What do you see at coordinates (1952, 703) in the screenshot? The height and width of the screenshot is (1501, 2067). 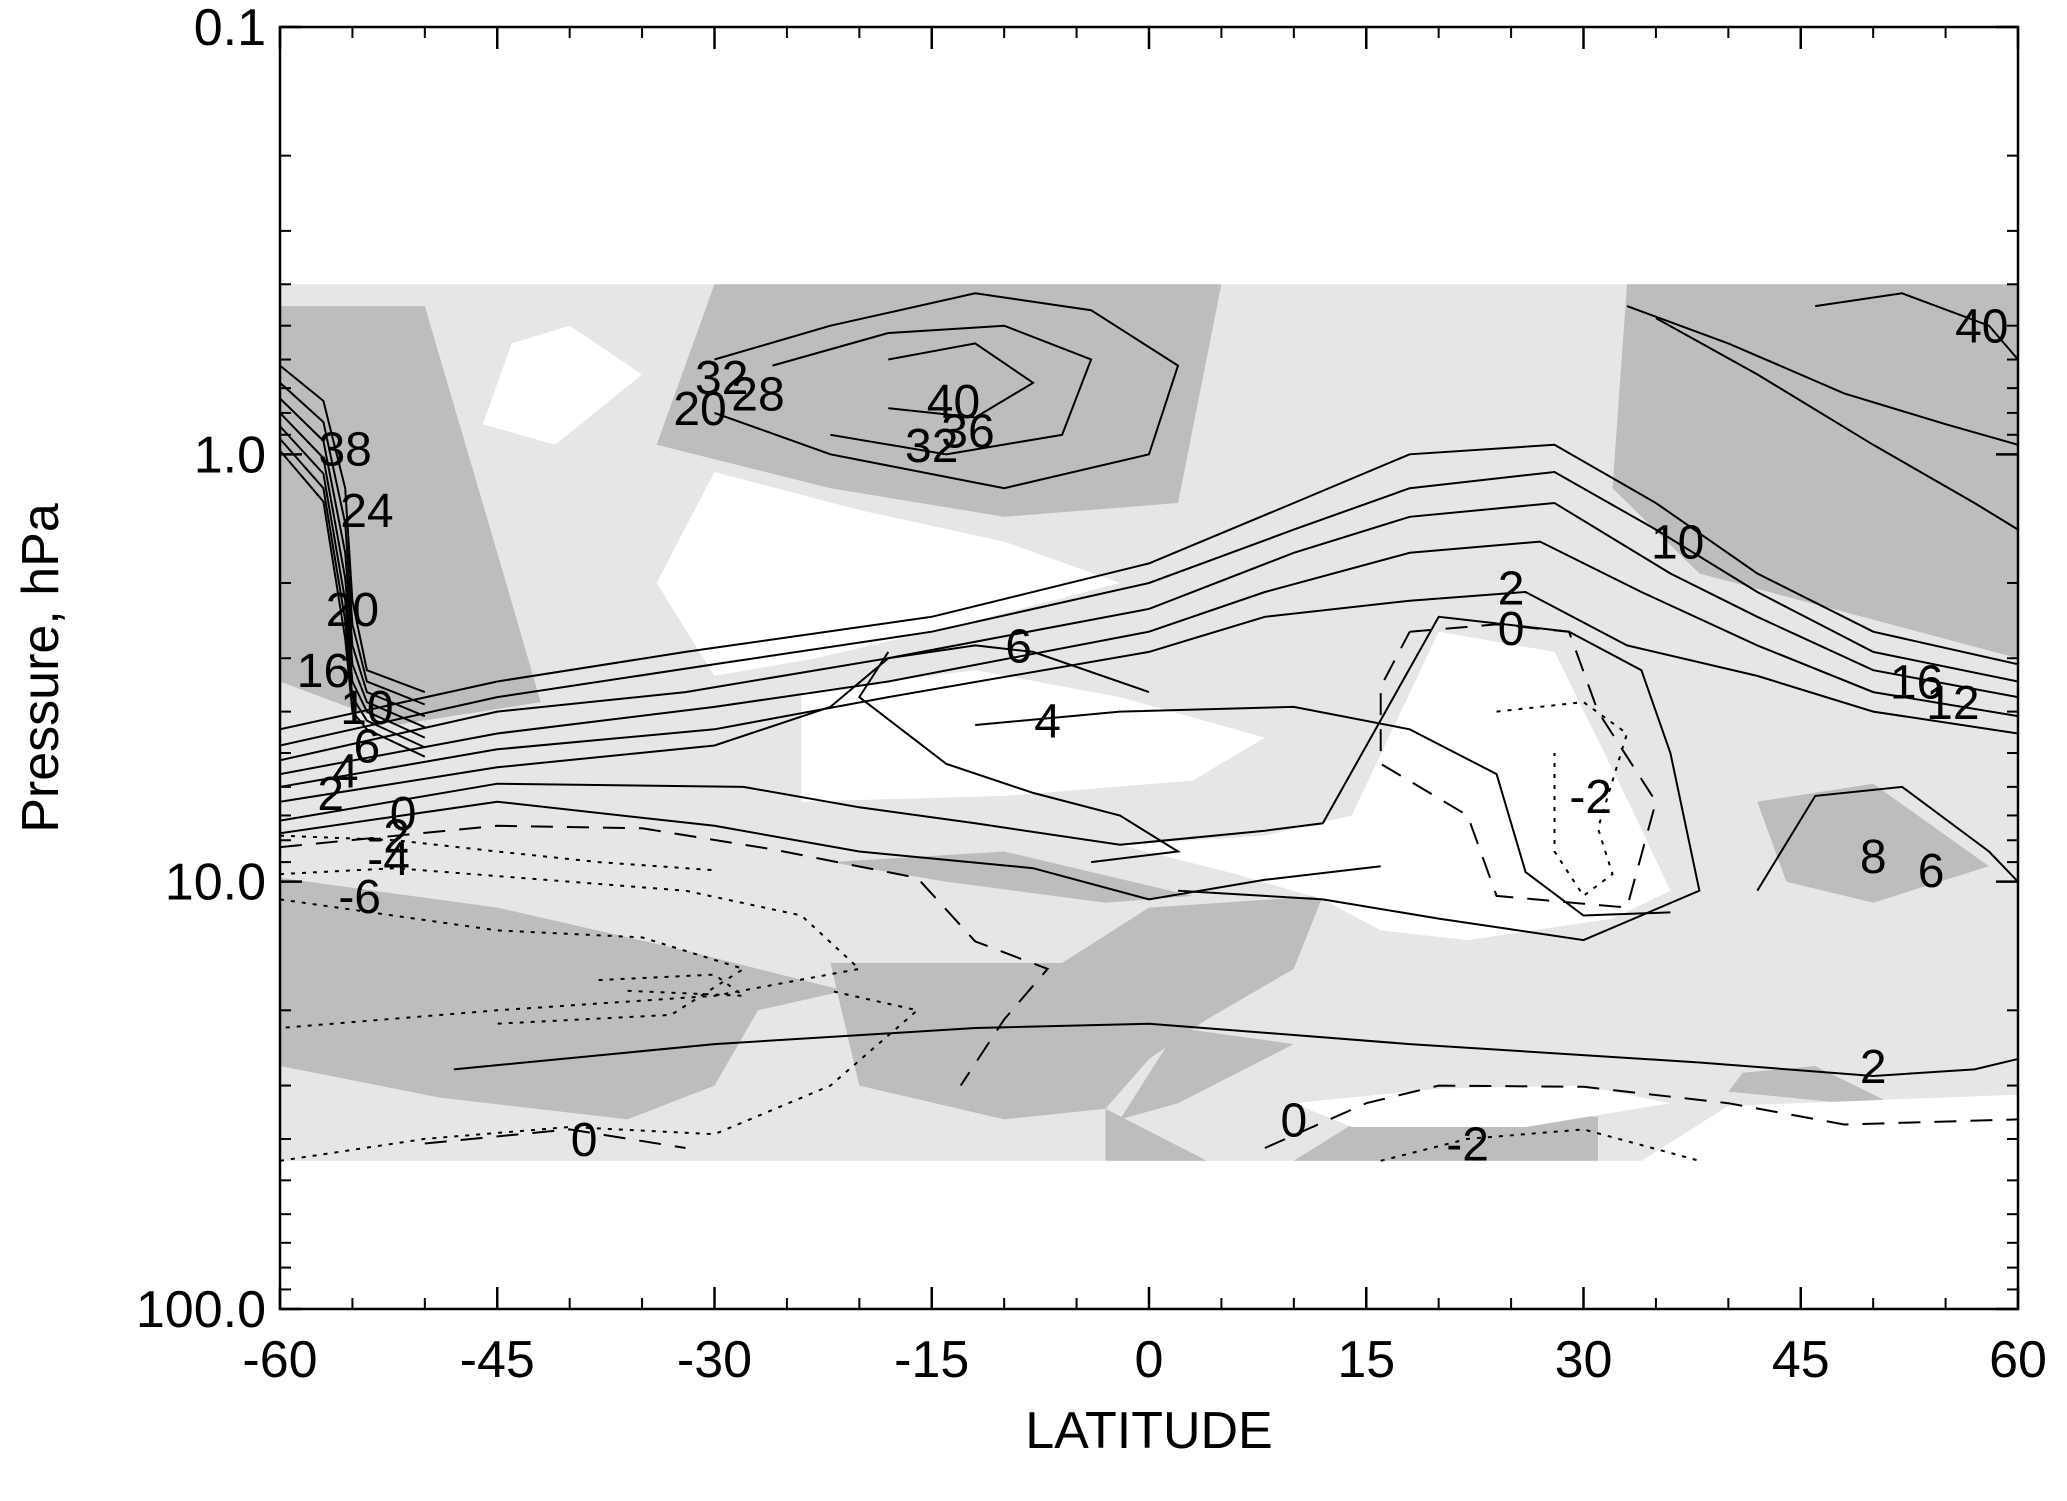 I see `contour-label: 12` at bounding box center [1952, 703].